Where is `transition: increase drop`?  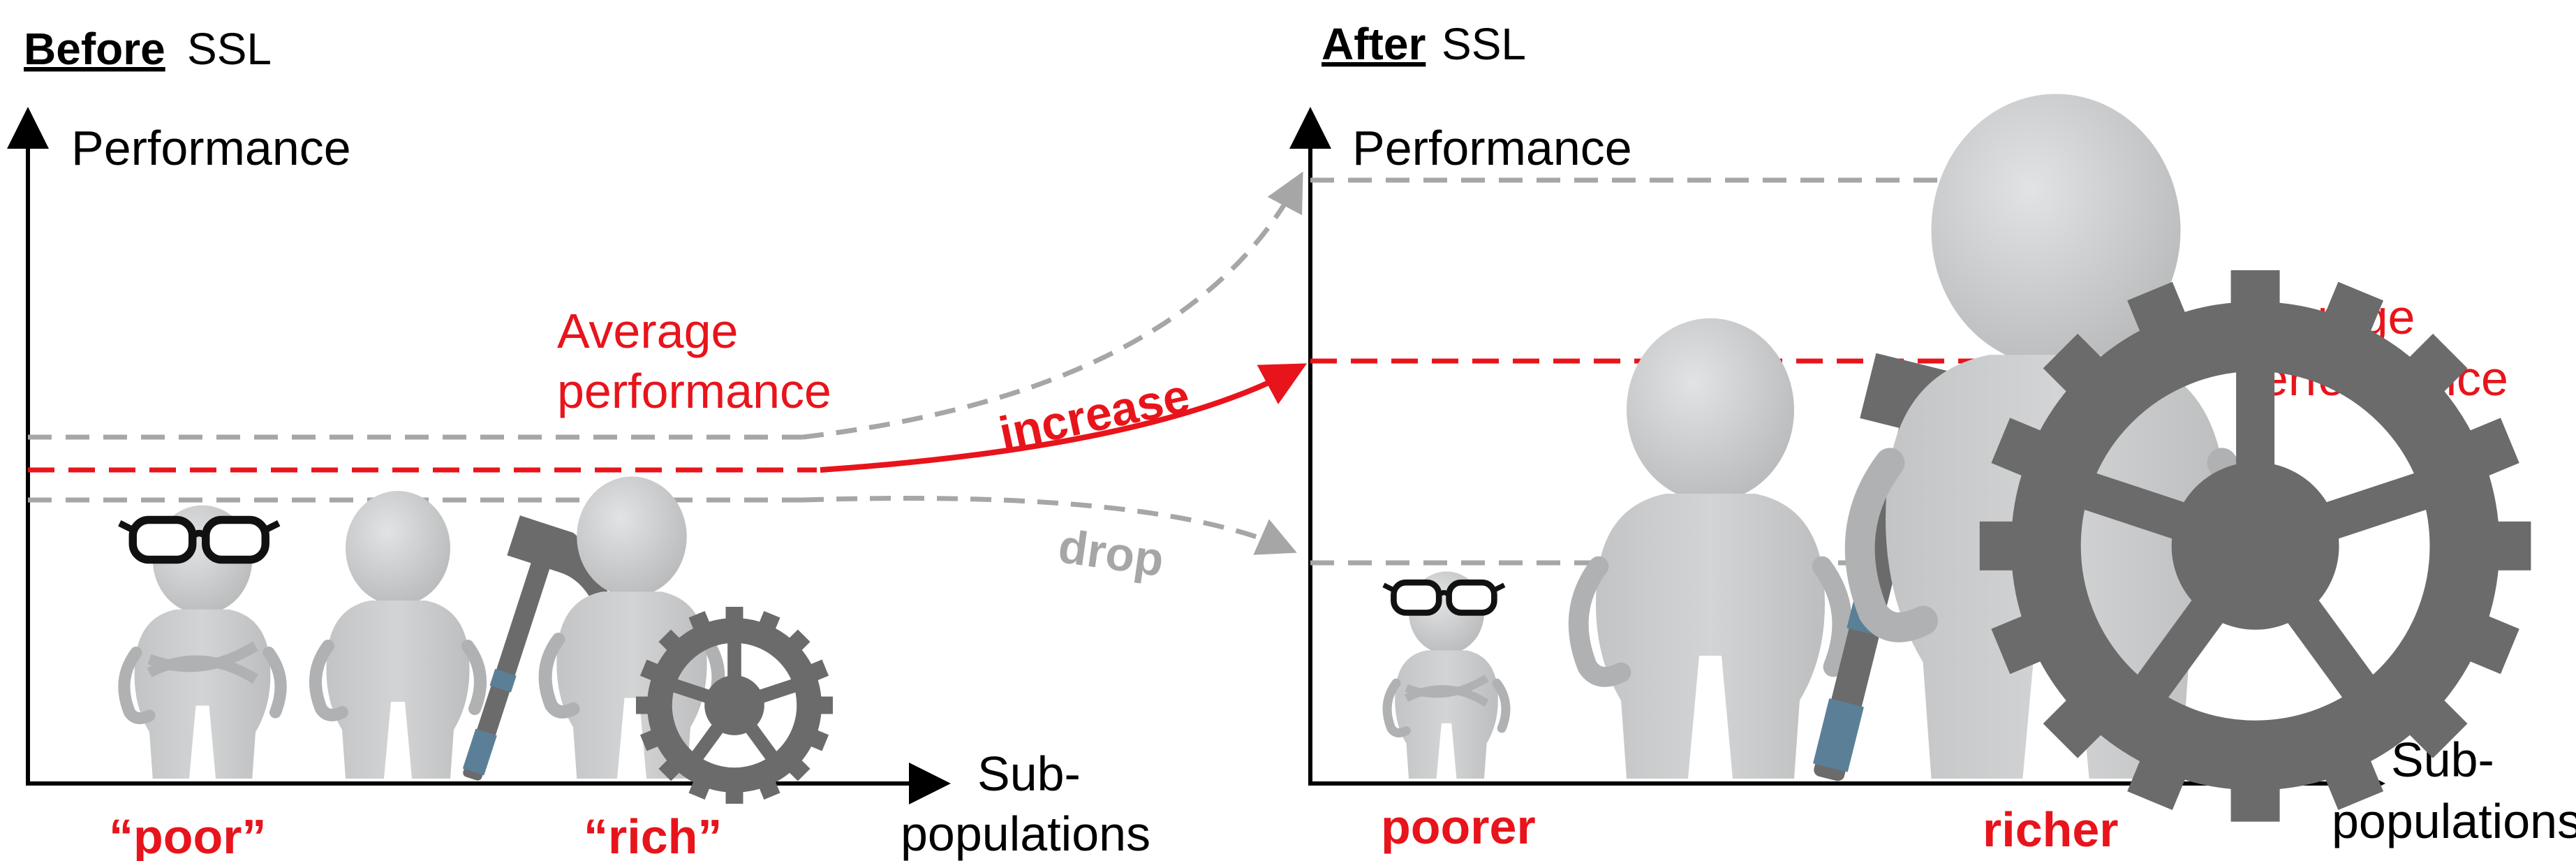
transition: increase drop is located at coordinates (1055, 379).